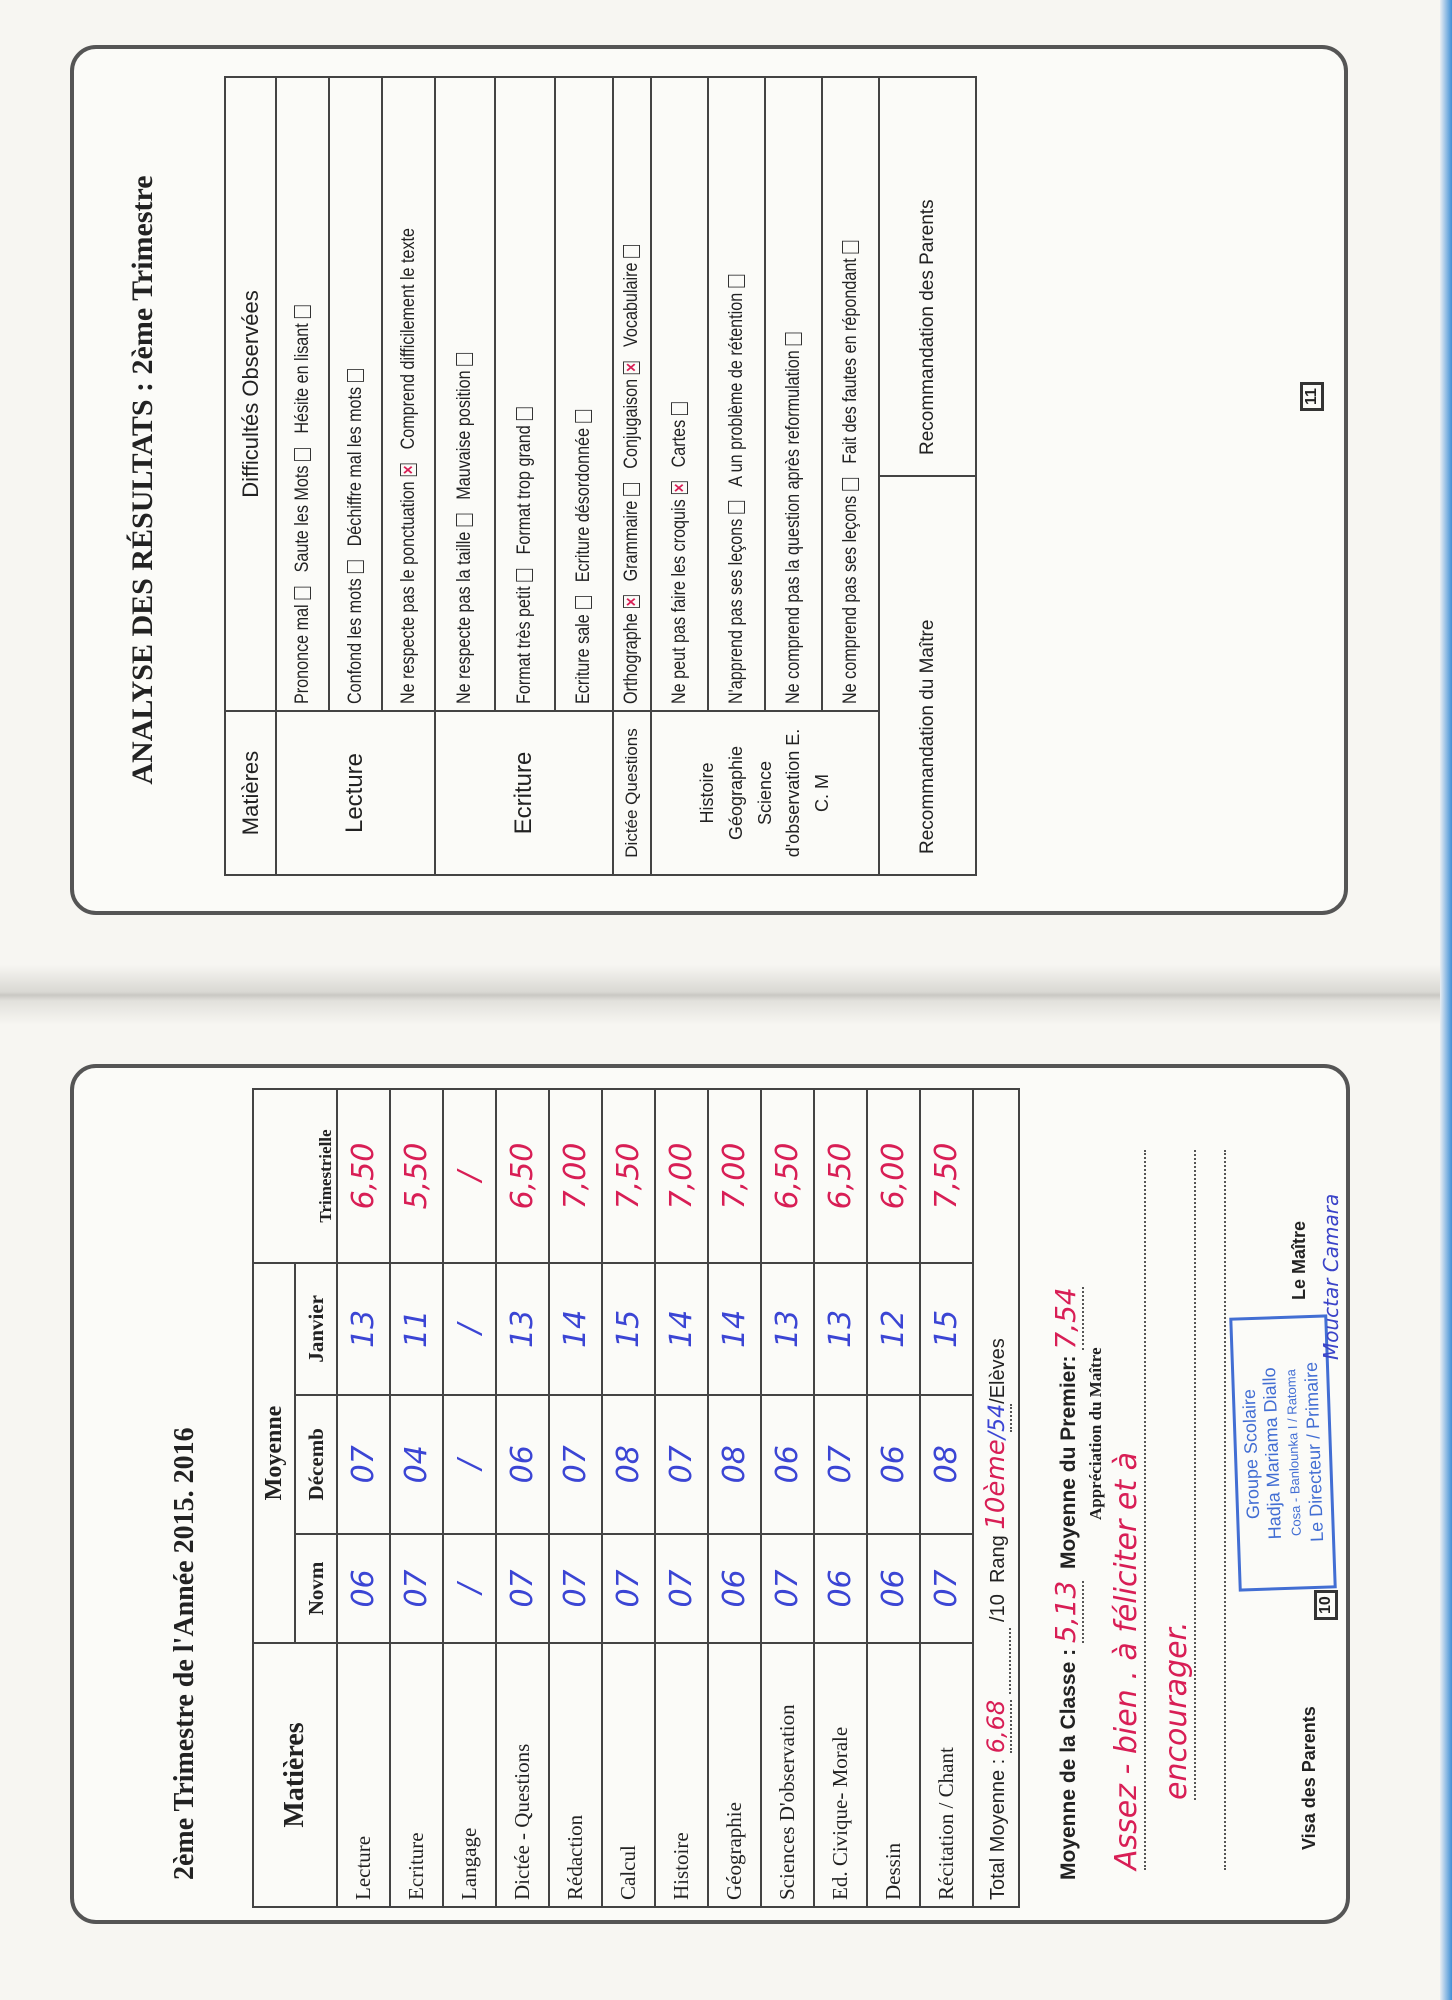 The image size is (1452, 2000). What do you see at coordinates (679, 443) in the screenshot?
I see `difficulty-label: Cartes` at bounding box center [679, 443].